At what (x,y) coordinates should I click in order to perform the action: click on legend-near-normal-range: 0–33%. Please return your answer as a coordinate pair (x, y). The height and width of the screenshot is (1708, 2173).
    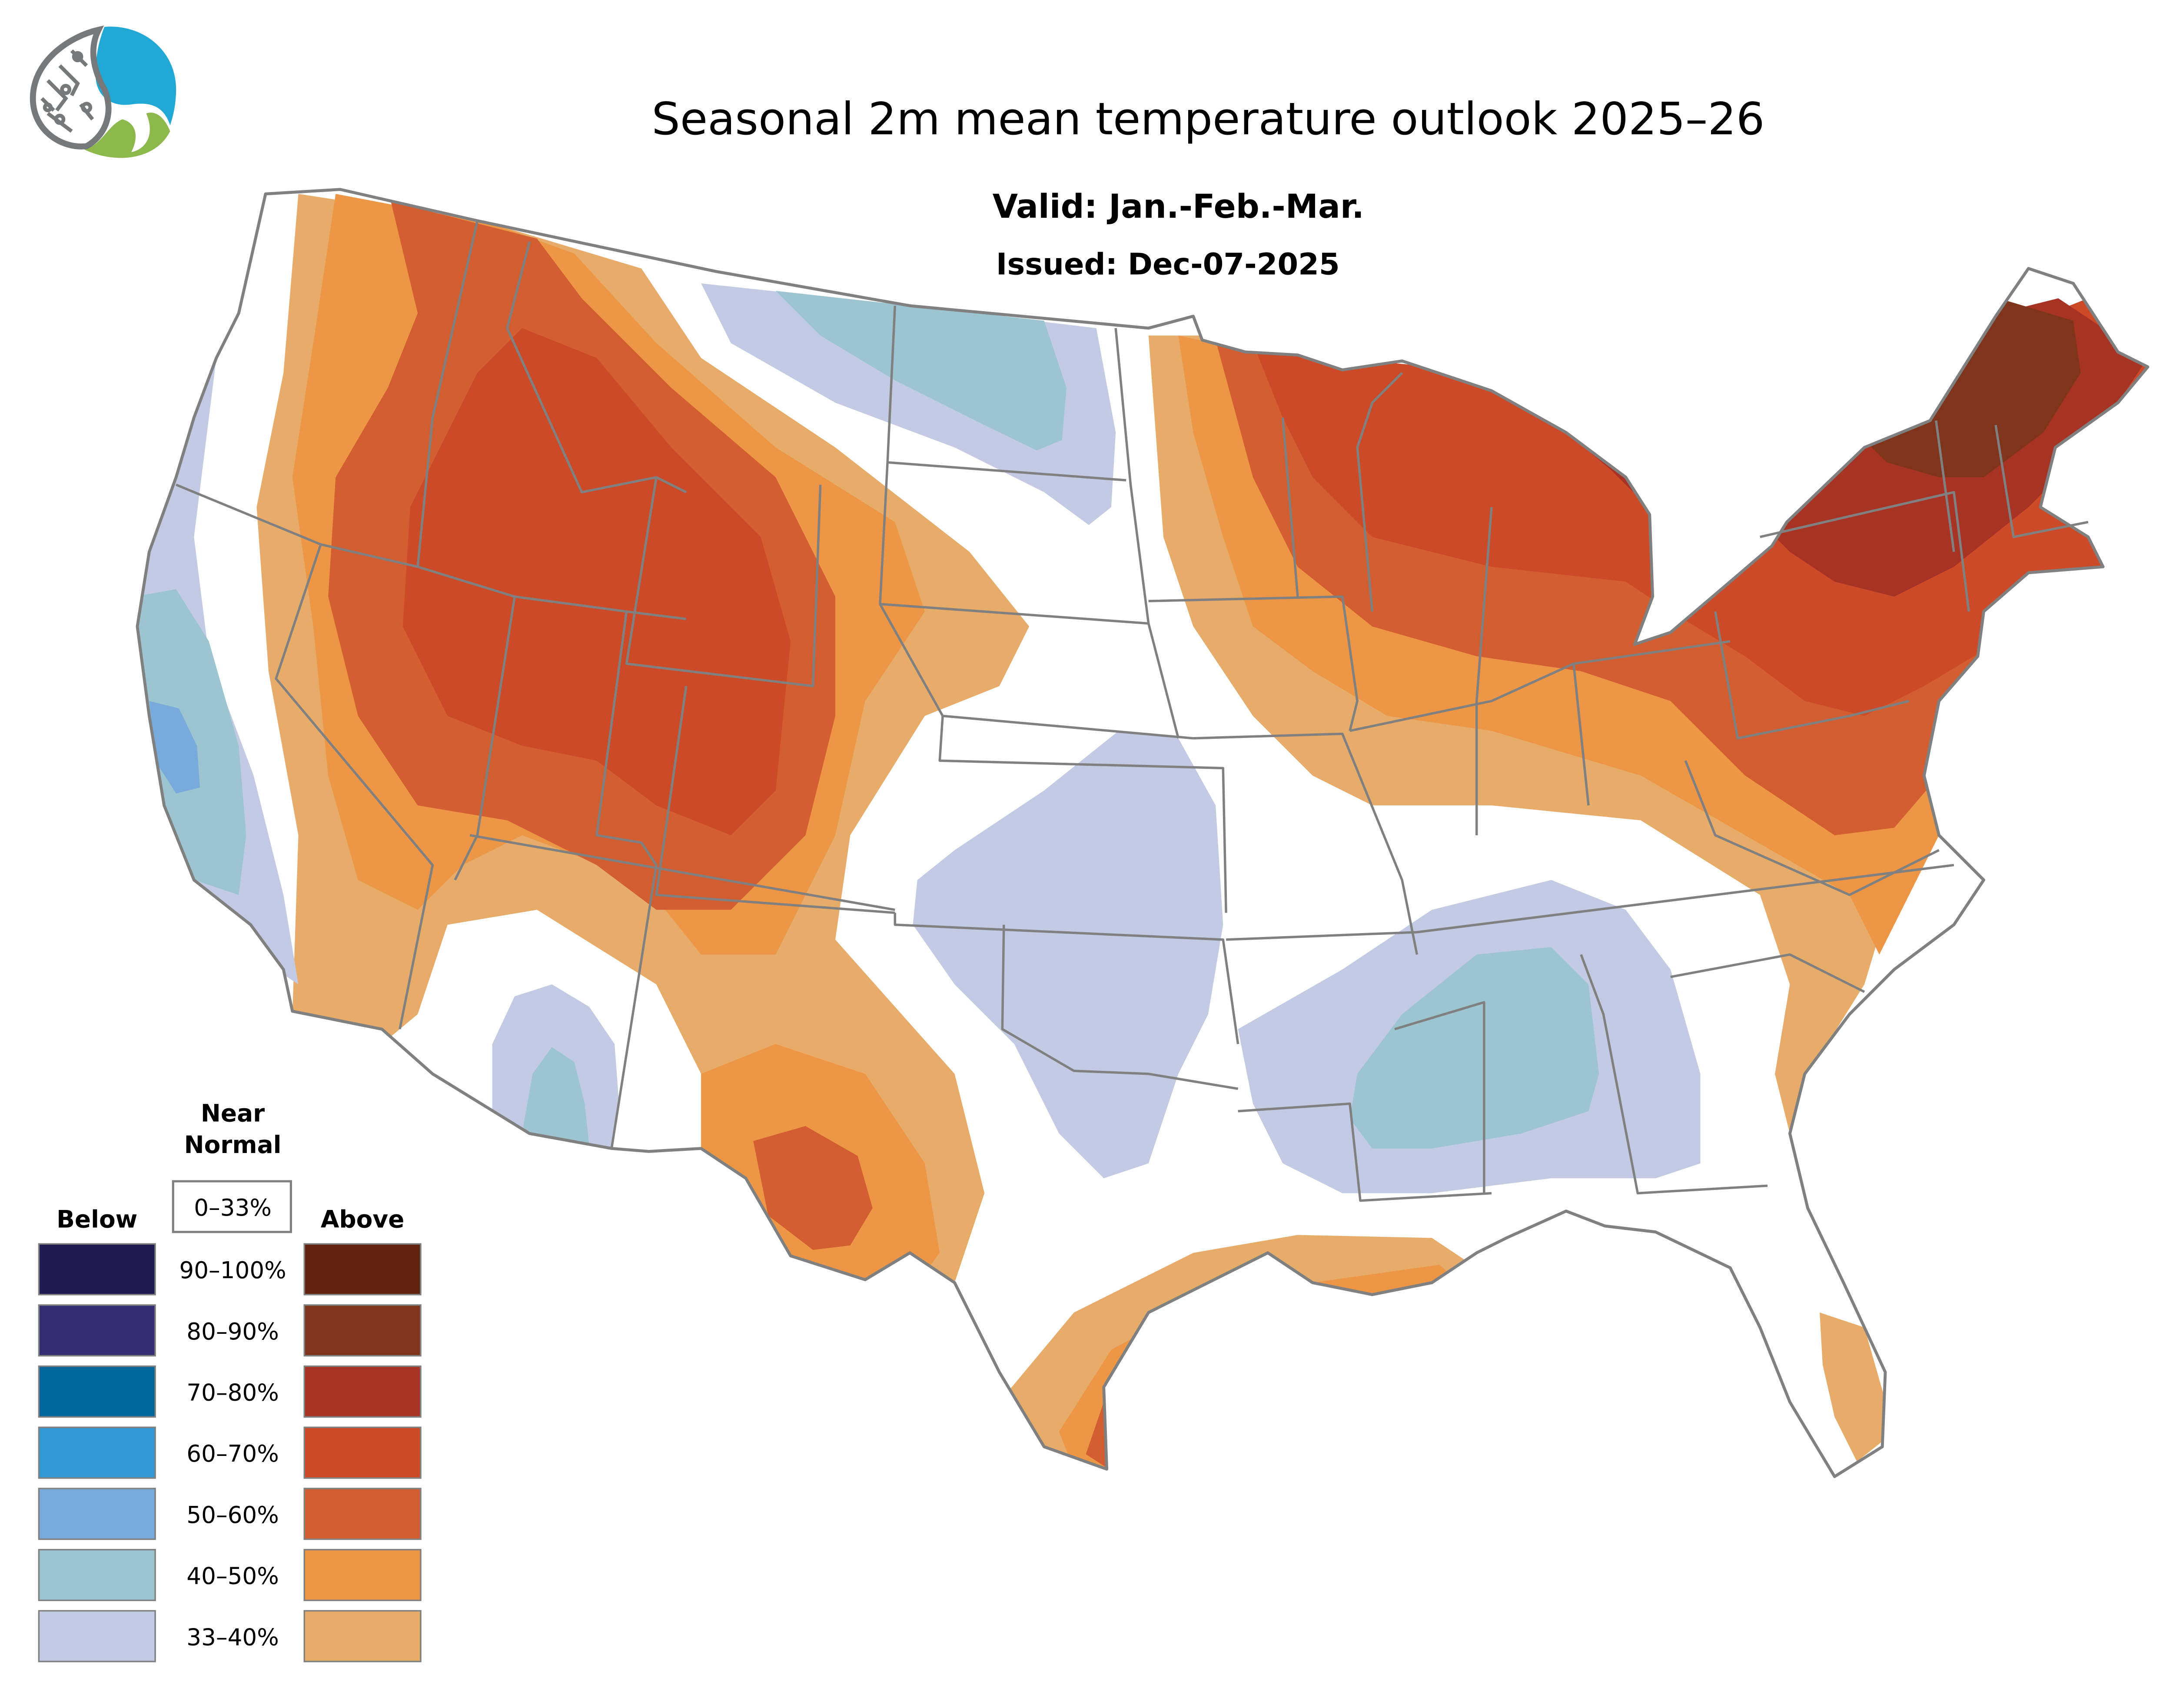
    Looking at the image, I should click on (233, 1207).